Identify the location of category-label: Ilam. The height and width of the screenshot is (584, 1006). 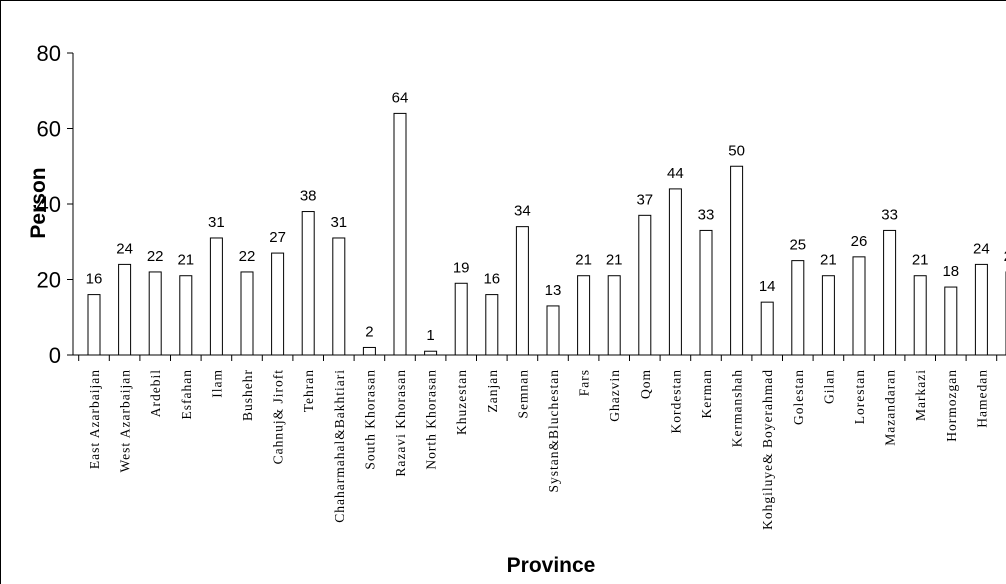
(216, 383).